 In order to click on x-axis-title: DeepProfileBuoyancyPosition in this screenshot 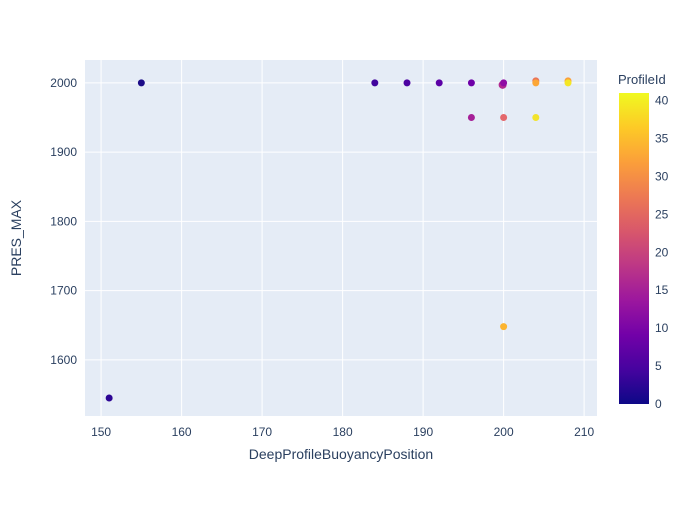, I will do `click(341, 454)`.